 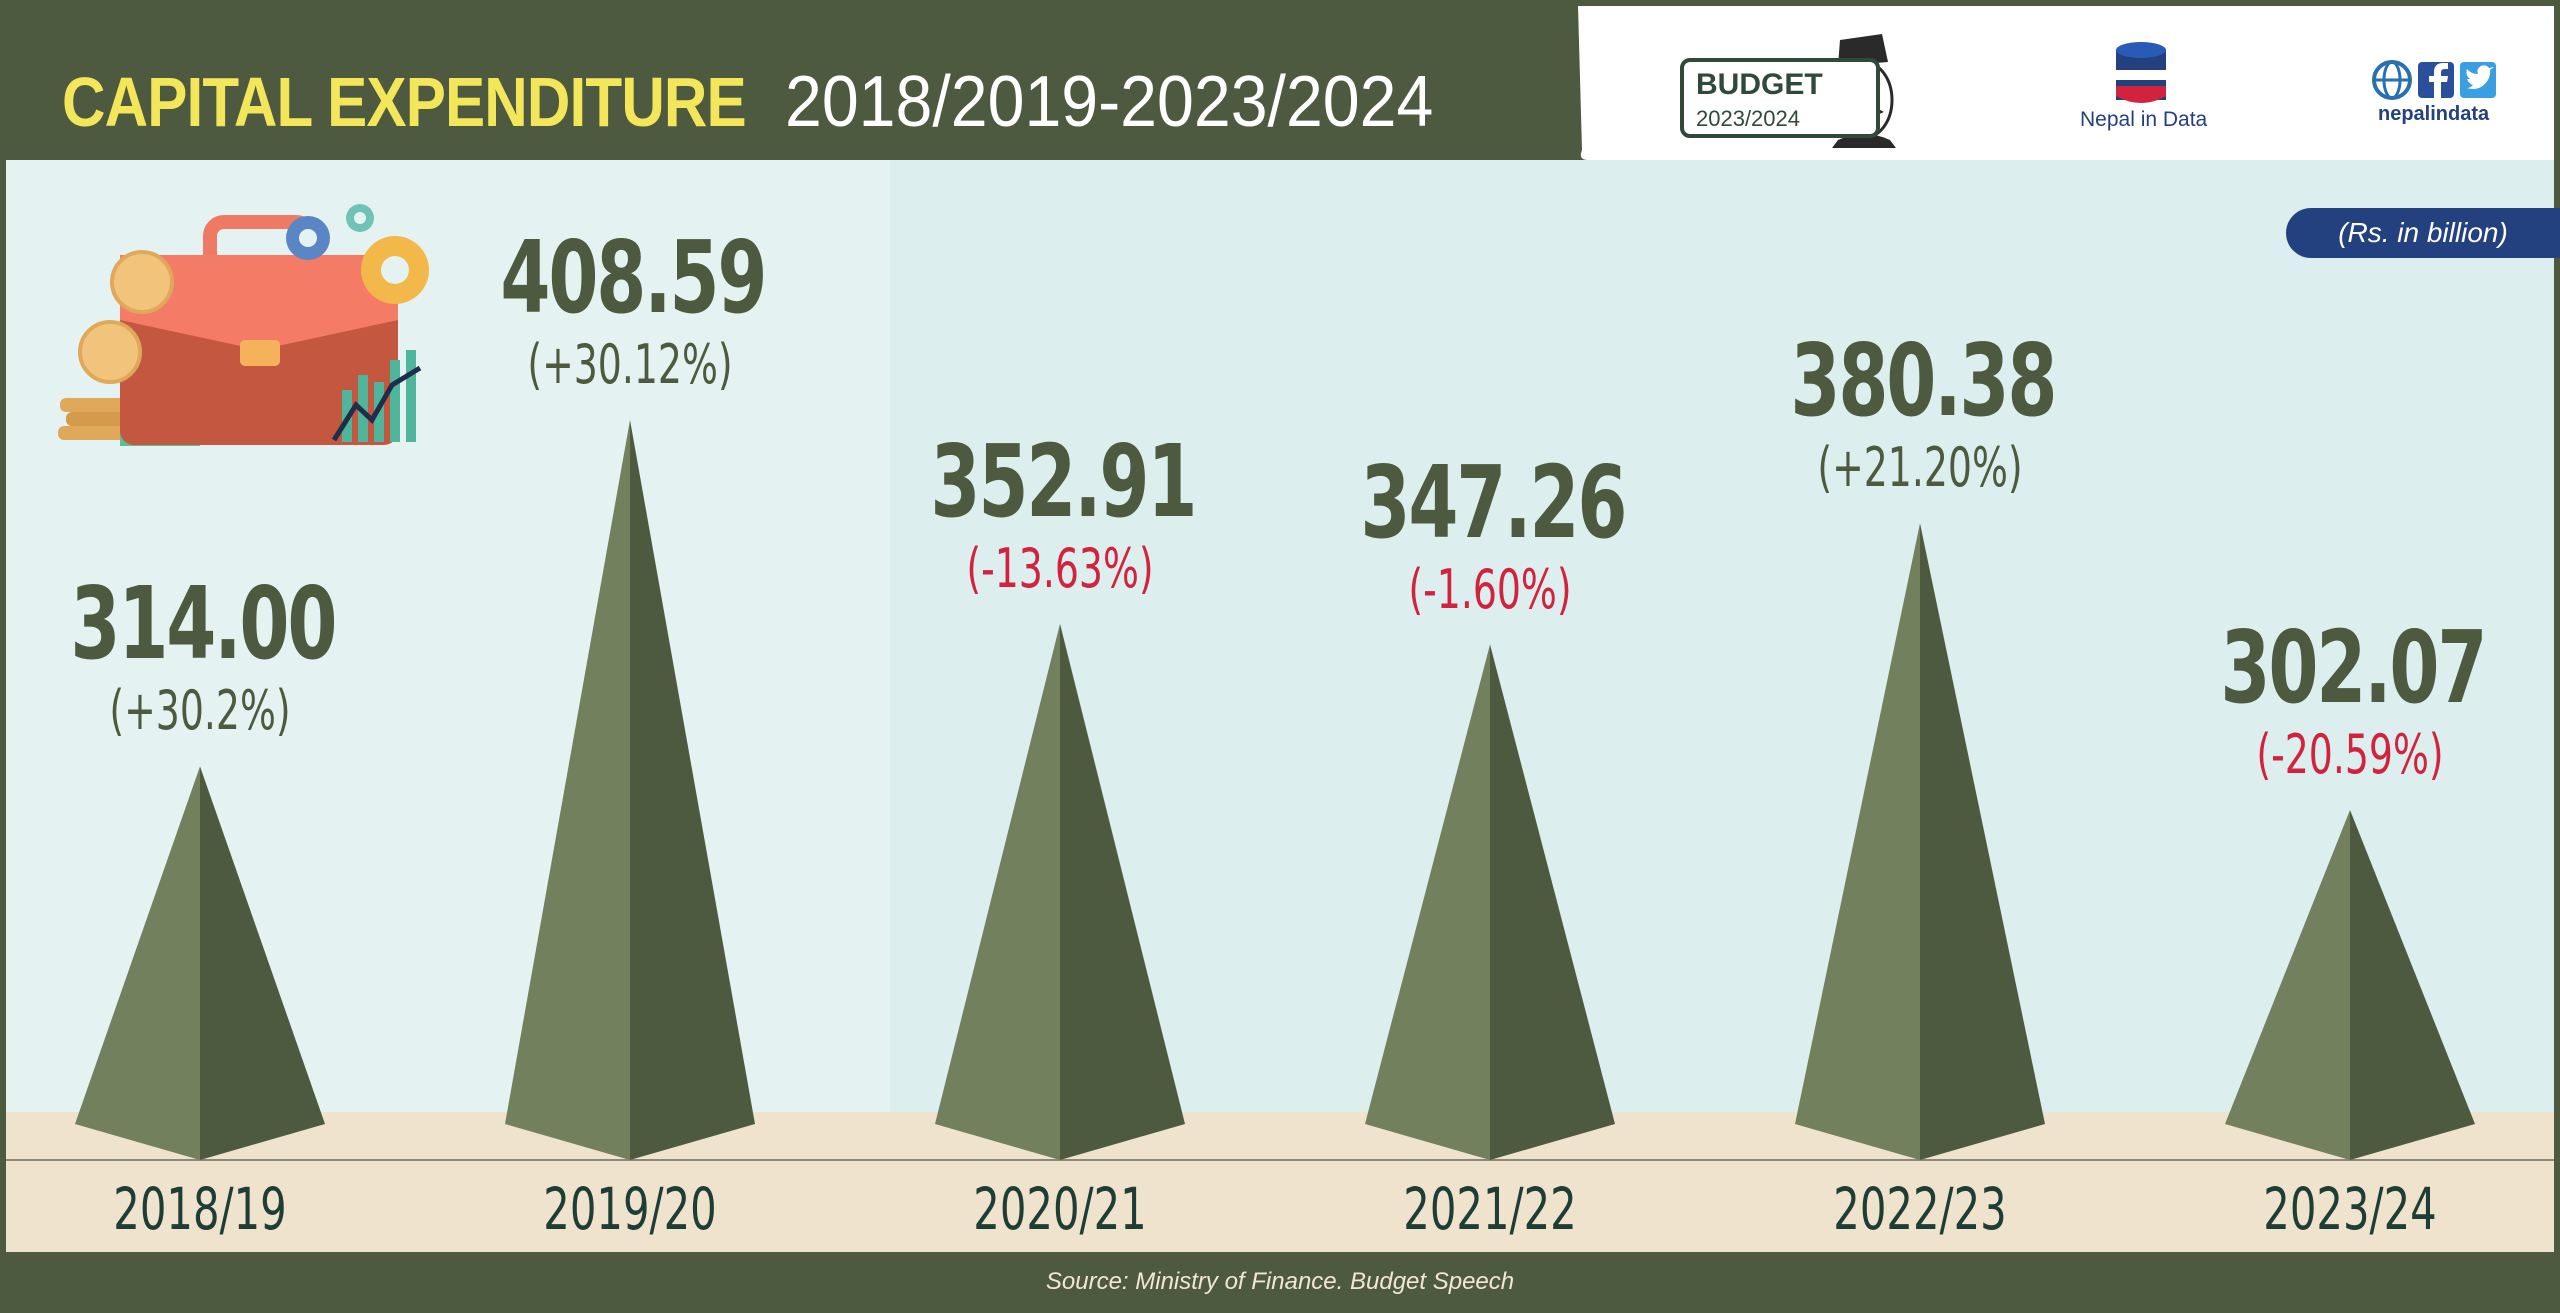 What do you see at coordinates (1060, 1209) in the screenshot?
I see `category-label: 2020/21` at bounding box center [1060, 1209].